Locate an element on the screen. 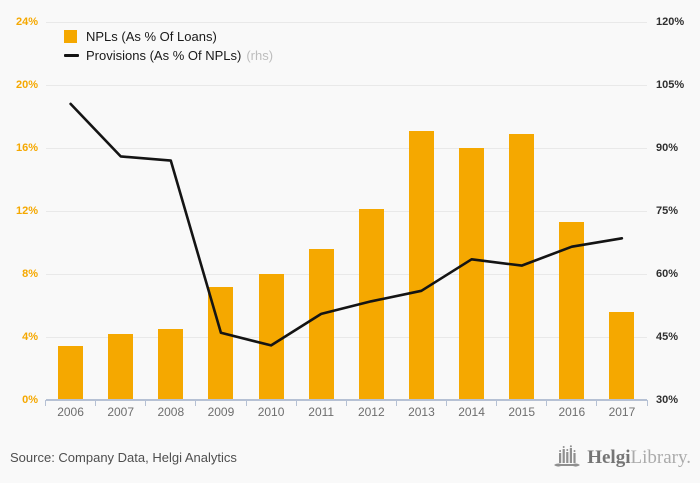 This screenshot has width=700, height=483. x-axis-label-2017: 2017 is located at coordinates (622, 412).